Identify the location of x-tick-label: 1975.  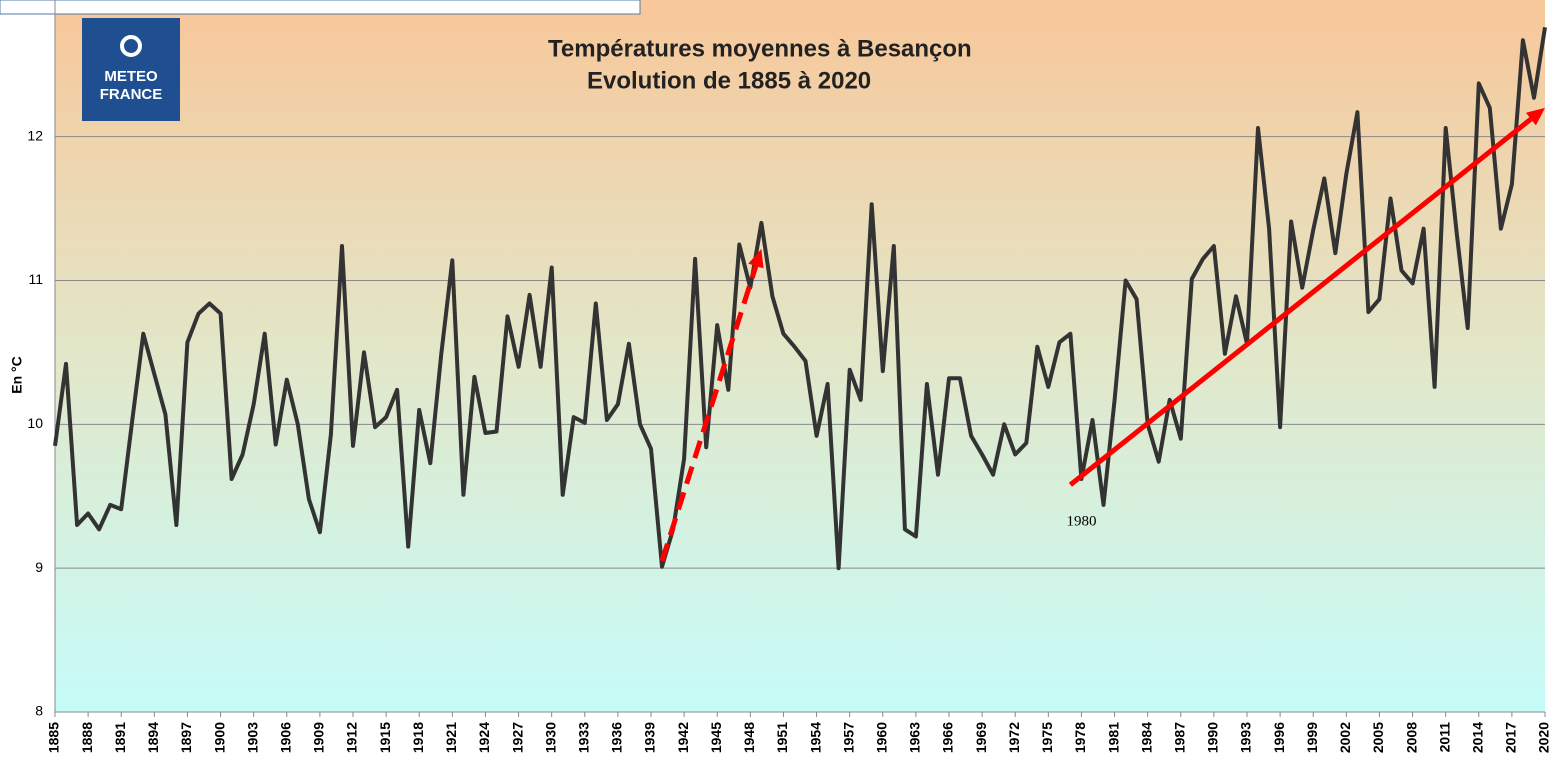
(1047, 737).